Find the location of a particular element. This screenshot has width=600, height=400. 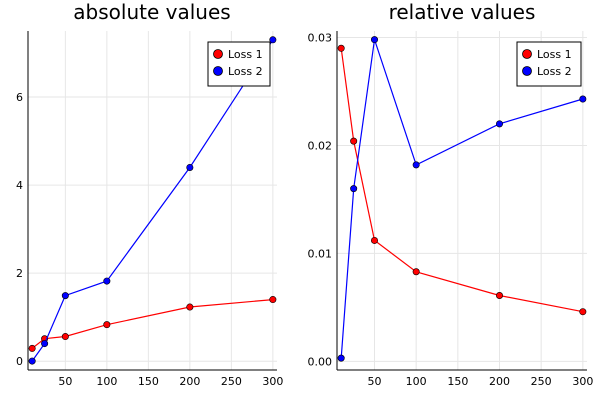

y-tick-label: 4 is located at coordinates (19, 185).